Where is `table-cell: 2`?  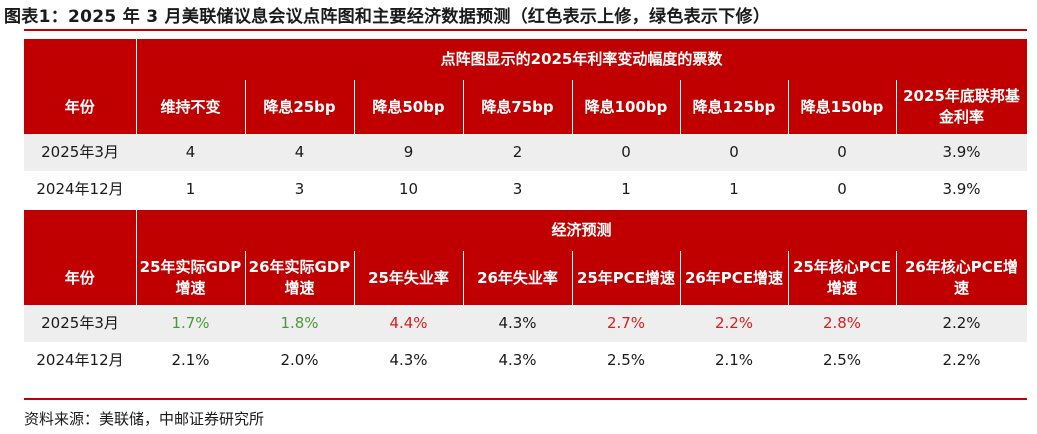 table-cell: 2 is located at coordinates (517, 152).